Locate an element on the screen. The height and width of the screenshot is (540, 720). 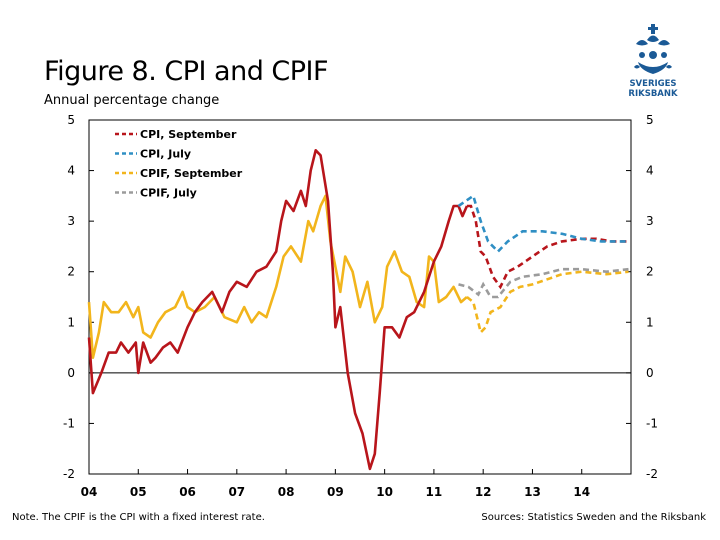
y-tick-label-left: 3 is located at coordinates (71, 221).